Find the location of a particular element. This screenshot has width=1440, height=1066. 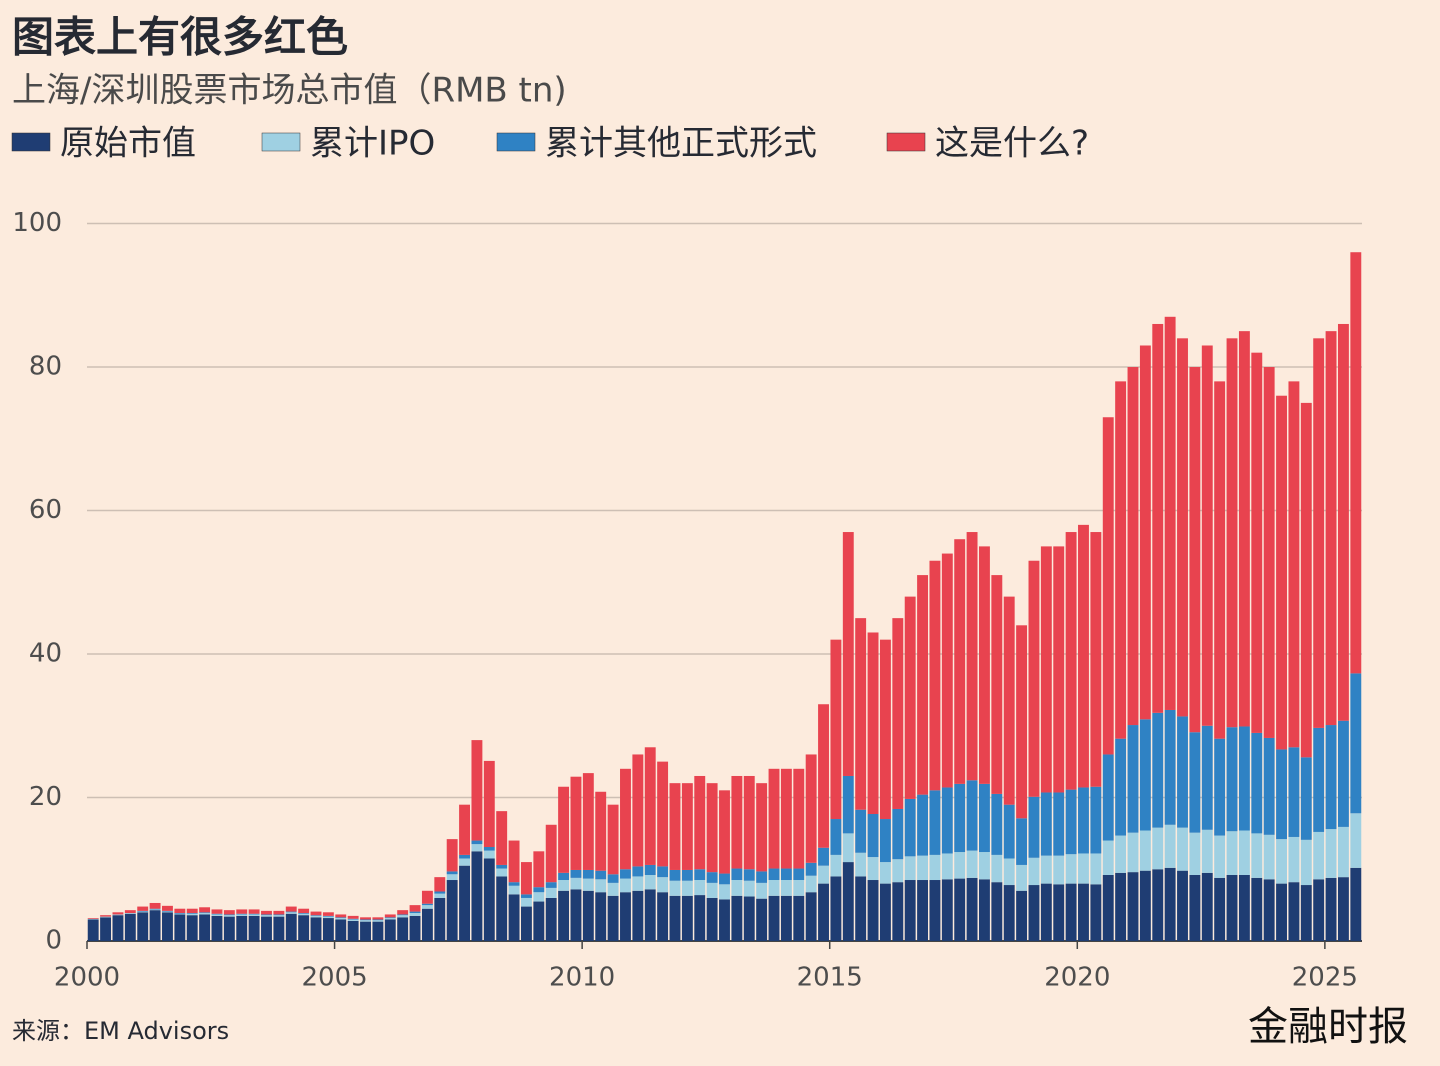

y-tick-label: 60 is located at coordinates (45, 510).